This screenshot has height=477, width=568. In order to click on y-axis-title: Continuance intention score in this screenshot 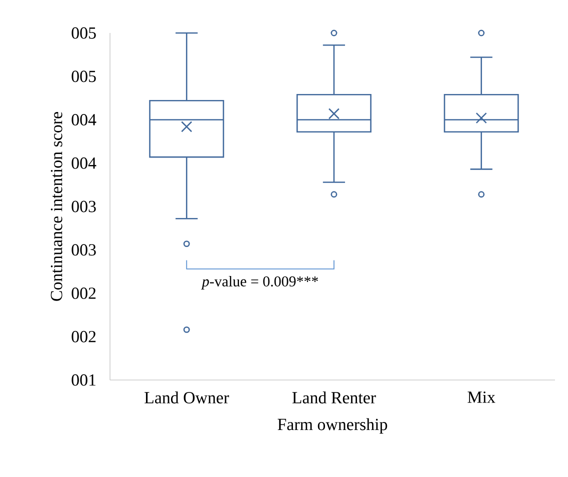, I will do `click(56, 206)`.